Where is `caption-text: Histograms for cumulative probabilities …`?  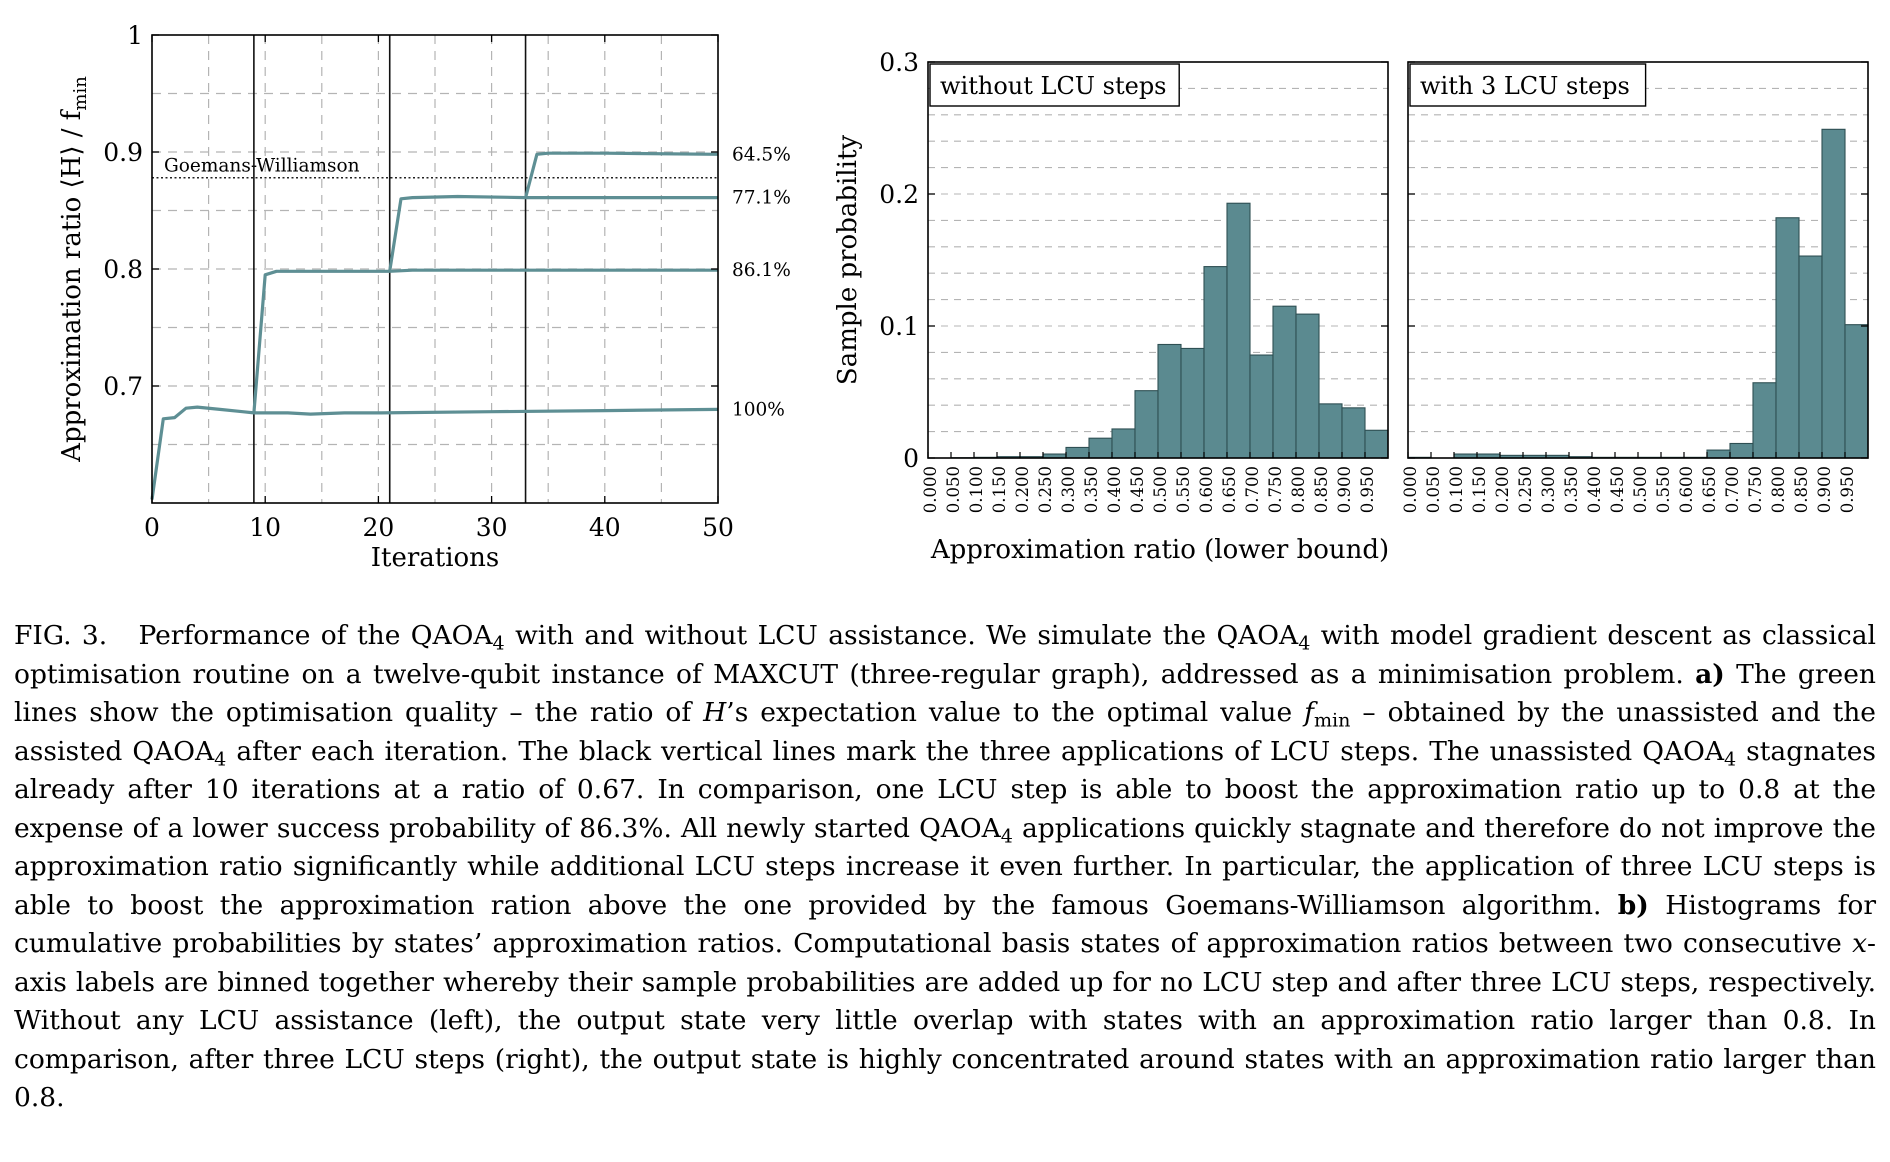
caption-text: Histograms for cumulative probabilities … is located at coordinates (945, 924).